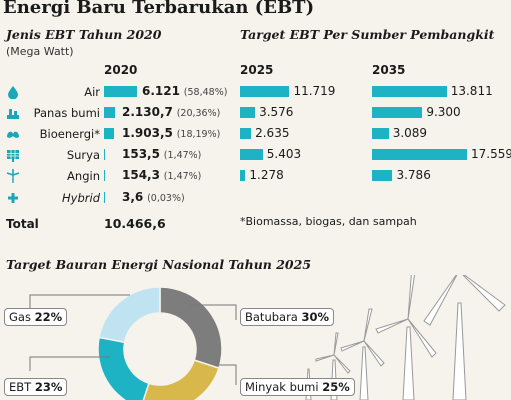  Describe the element at coordinates (297, 387) in the screenshot. I see `callout-minyak: Minyak bumi 25%` at that location.